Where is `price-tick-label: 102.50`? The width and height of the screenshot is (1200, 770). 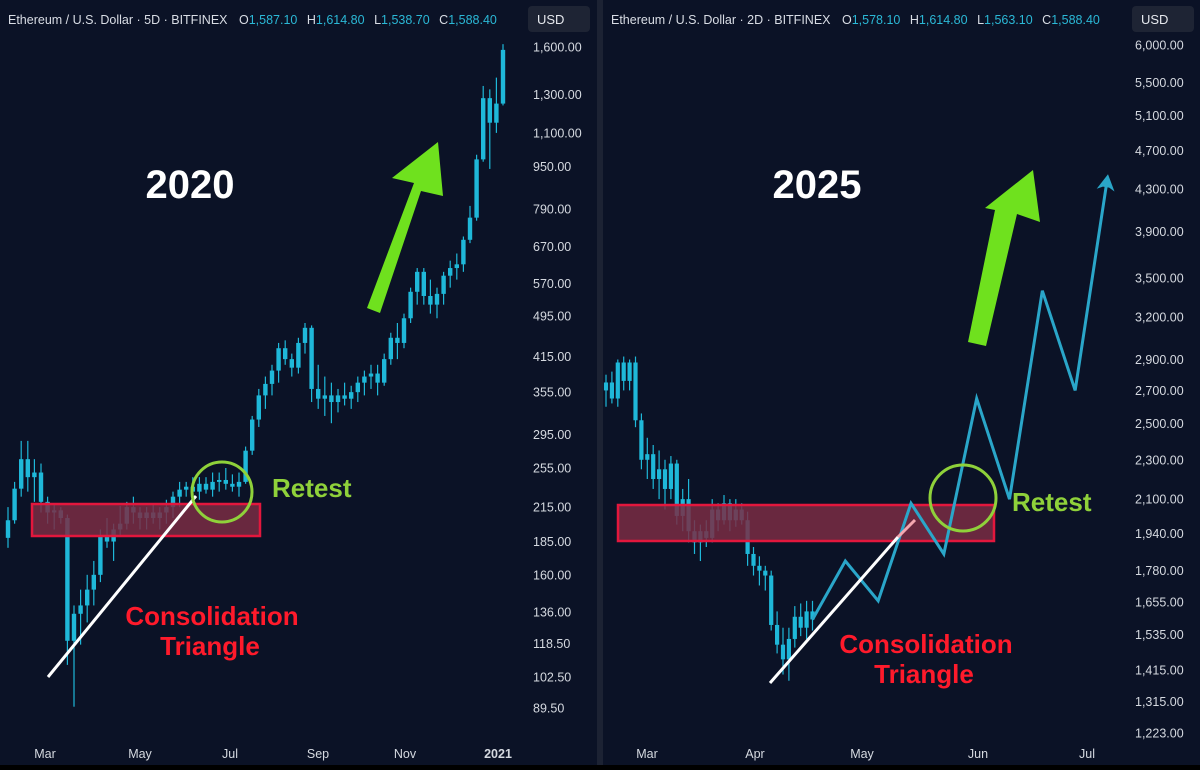 price-tick-label: 102.50 is located at coordinates (552, 677).